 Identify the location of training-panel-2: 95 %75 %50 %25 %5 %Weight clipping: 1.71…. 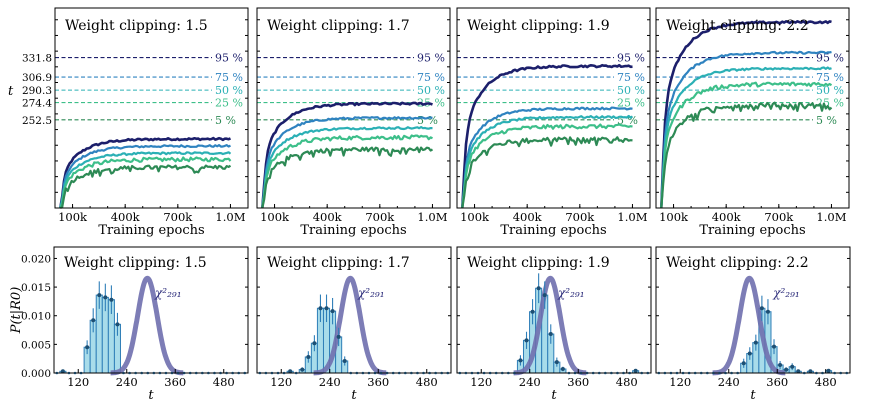
(353, 122).